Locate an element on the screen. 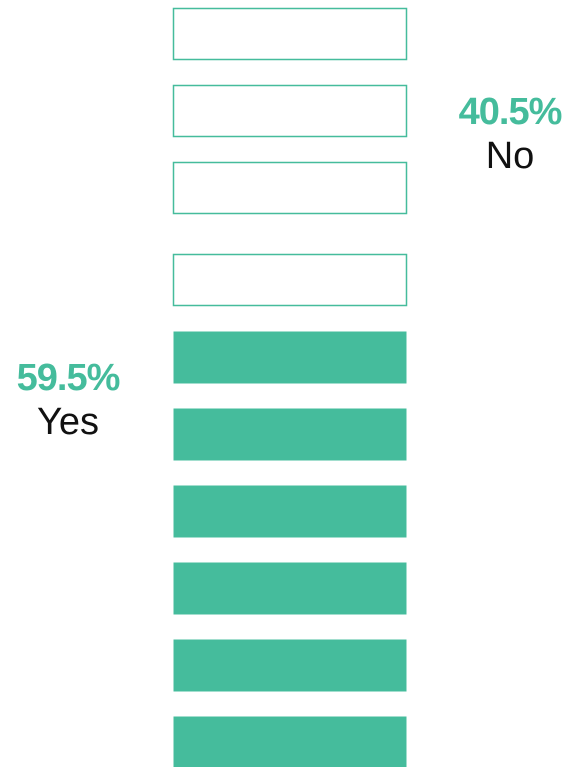 This screenshot has height=767, width=572. value-label-no: 40.5% is located at coordinates (510, 112).